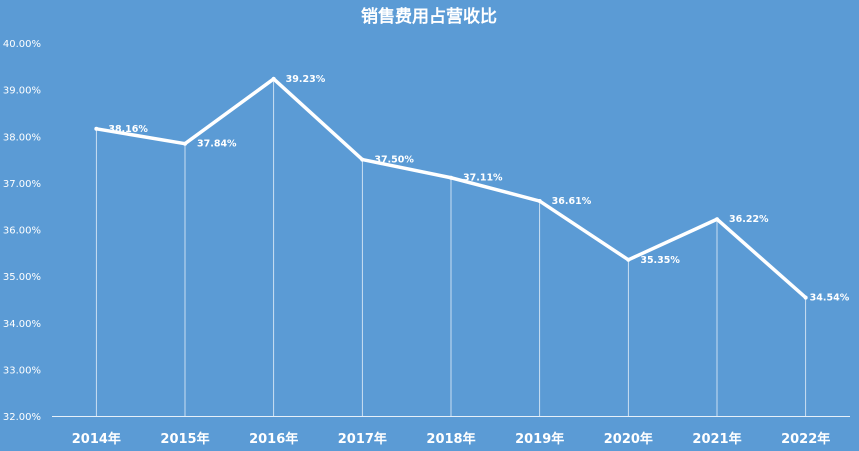 This screenshot has width=859, height=451. Describe the element at coordinates (217, 144) in the screenshot. I see `data-label: 37.84%` at that location.